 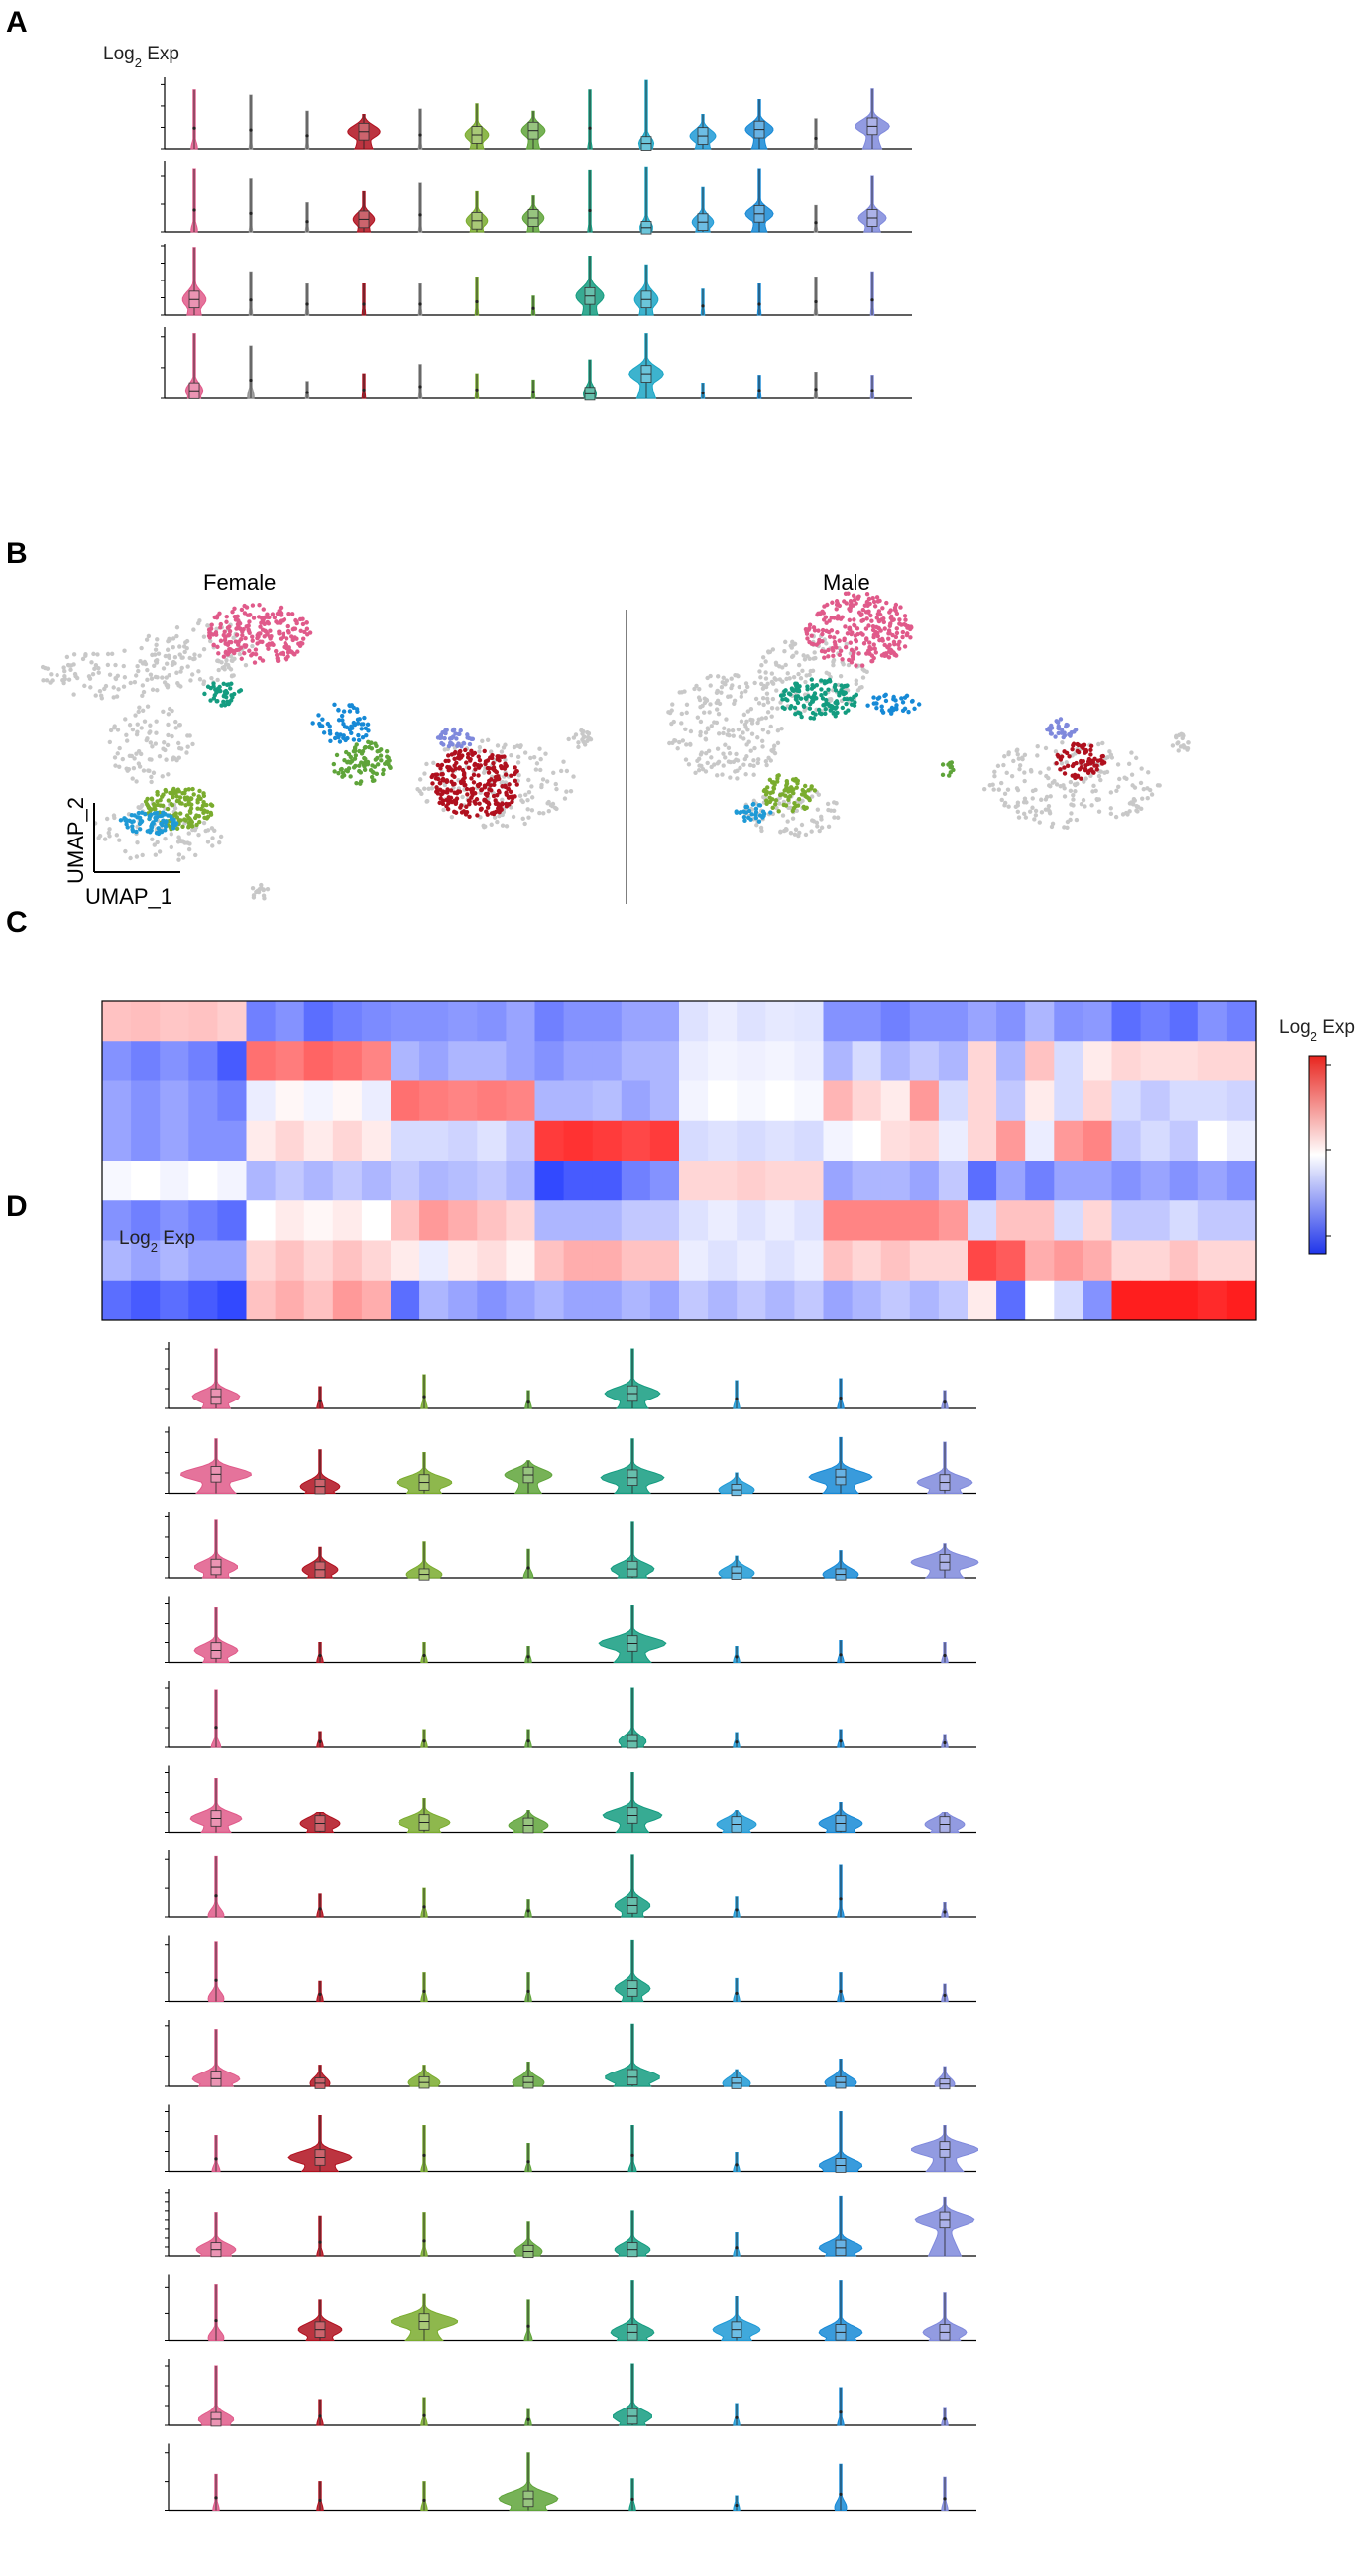 I want to click on outlier-vn10, so click(x=737, y=1742).